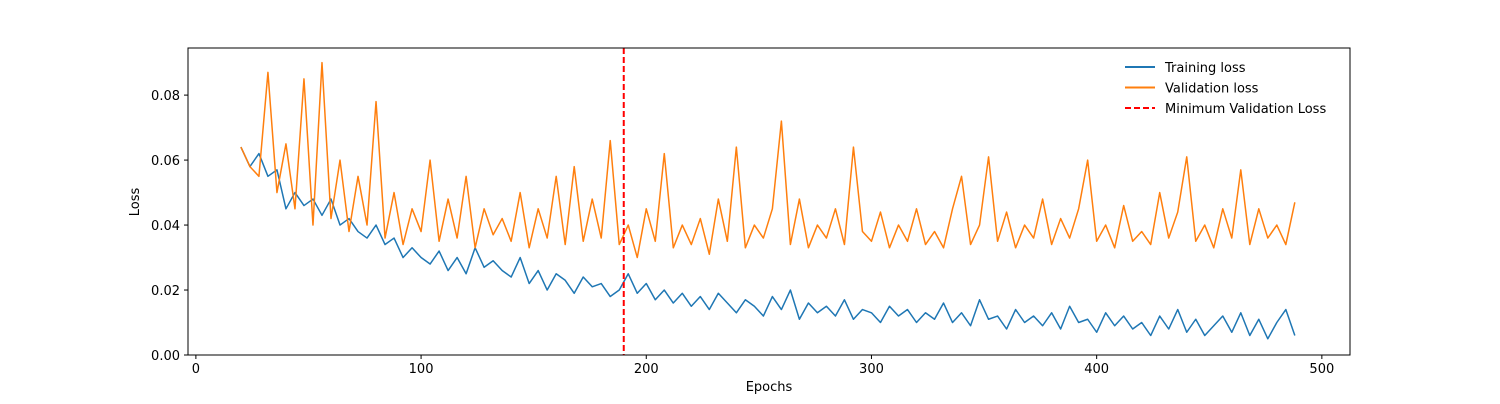 The height and width of the screenshot is (404, 1500). I want to click on legend-label: Validation loss, so click(1212, 89).